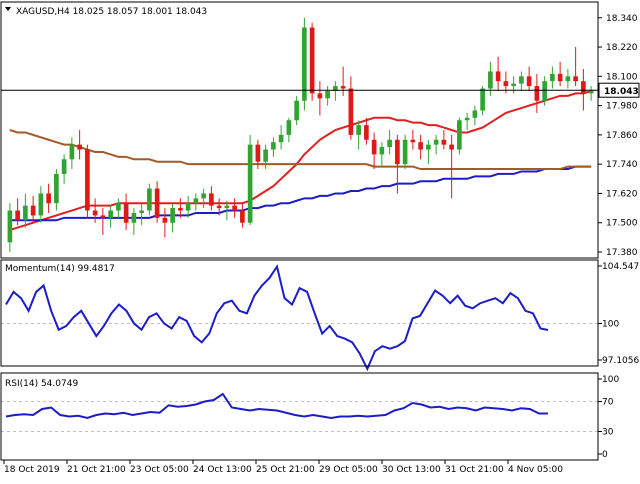  Describe the element at coordinates (285, 470) in the screenshot. I see `time-tick-label: 25 Oct 21:00` at that location.